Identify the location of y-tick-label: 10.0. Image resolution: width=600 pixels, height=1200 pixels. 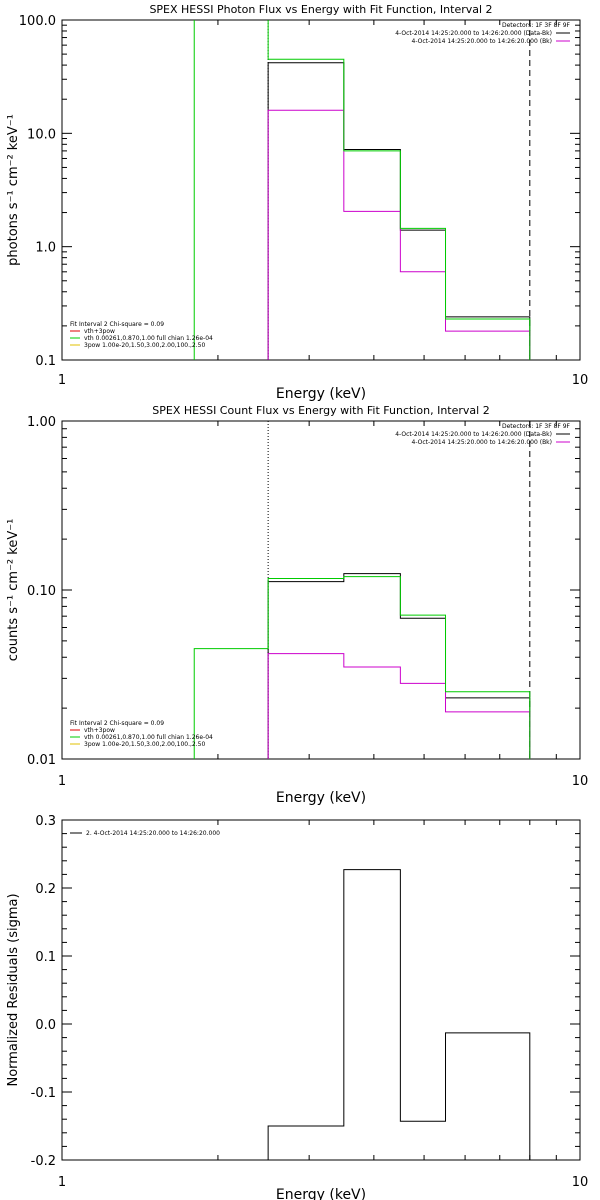
(41, 134).